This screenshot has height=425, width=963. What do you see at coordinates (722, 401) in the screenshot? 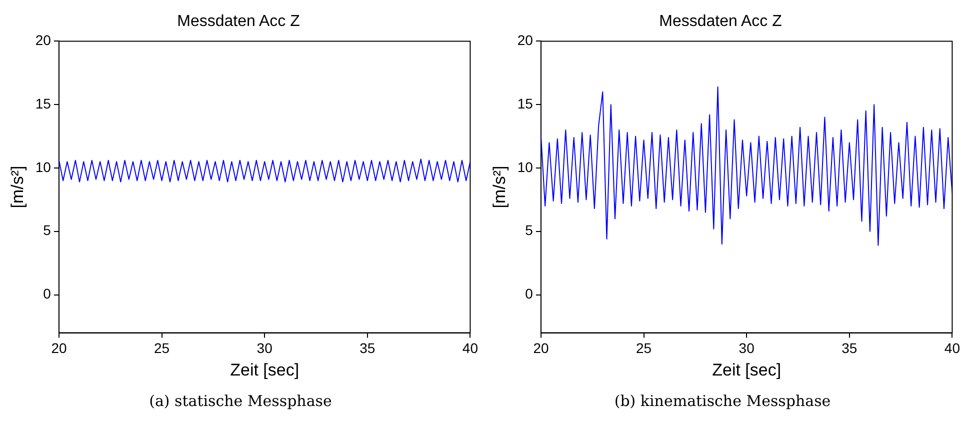
I see `text: (b) kinematische Messphase` at bounding box center [722, 401].